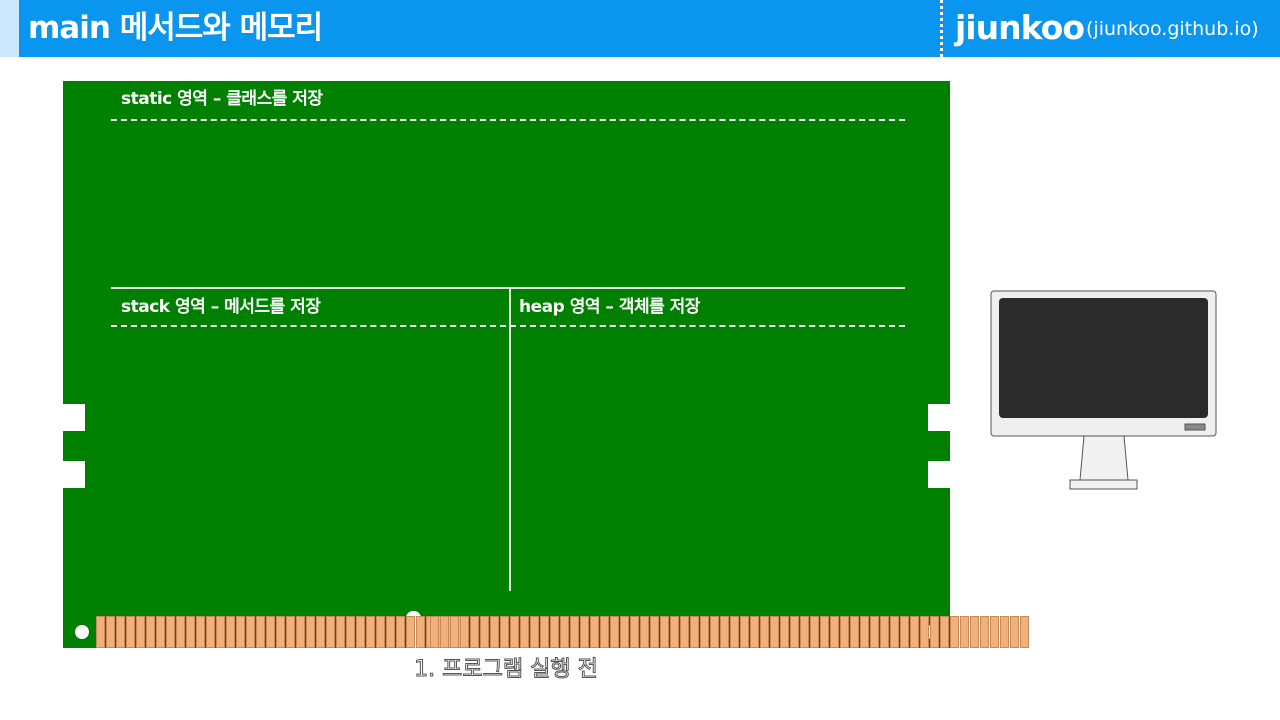 The height and width of the screenshot is (720, 1280). Describe the element at coordinates (1172, 29) in the screenshot. I see `brand-url: (jiunkoo.github.io)` at that location.